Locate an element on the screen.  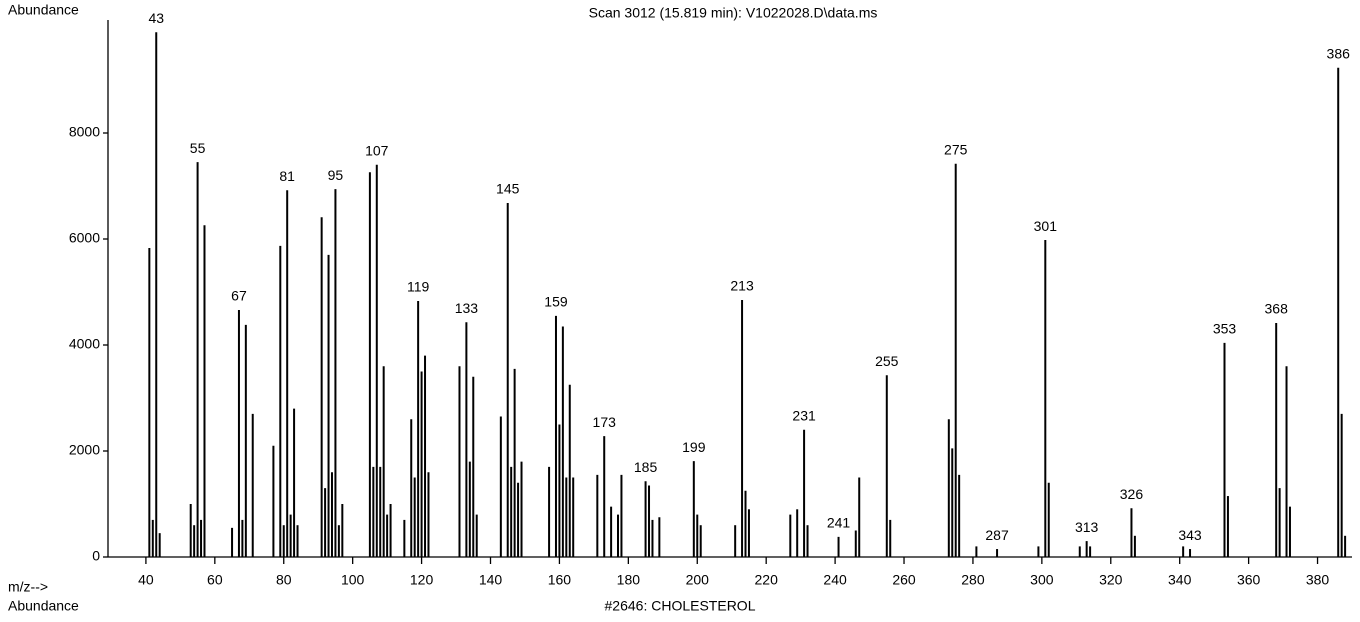
x-tick-label: 200 is located at coordinates (698, 580).